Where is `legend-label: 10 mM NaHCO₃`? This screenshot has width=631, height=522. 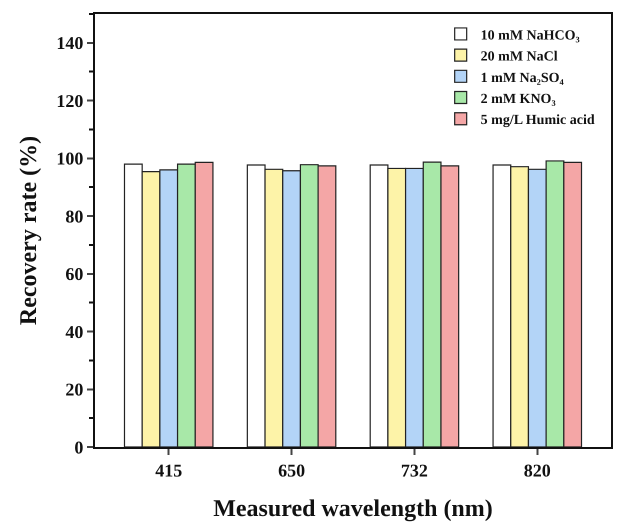
legend-label: 10 mM NaHCO₃ is located at coordinates (530, 36).